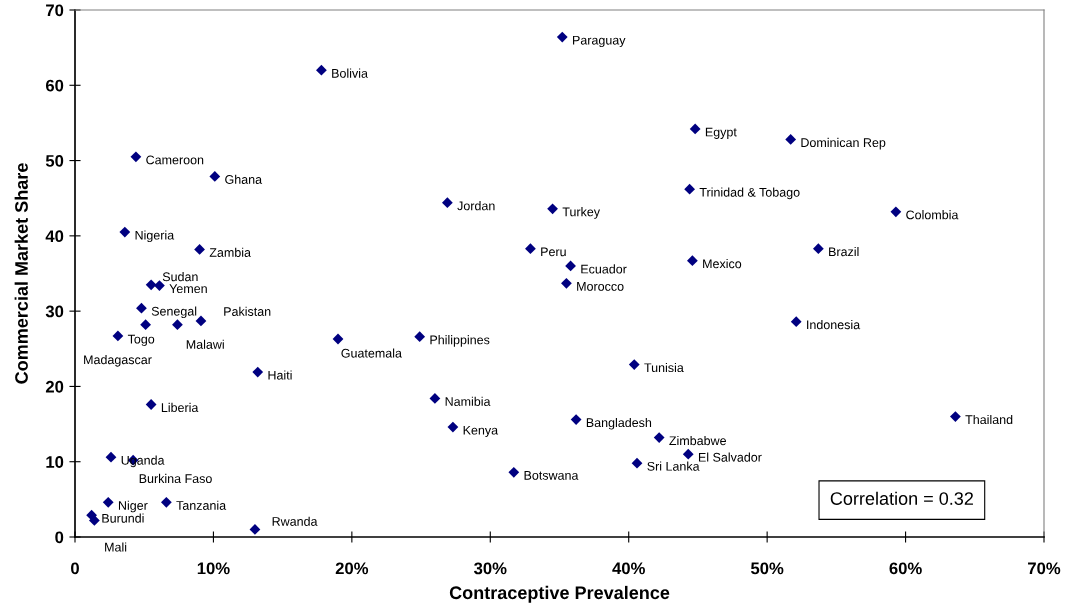 The width and height of the screenshot is (1072, 614). What do you see at coordinates (205, 344) in the screenshot?
I see `annotation: Malawi` at bounding box center [205, 344].